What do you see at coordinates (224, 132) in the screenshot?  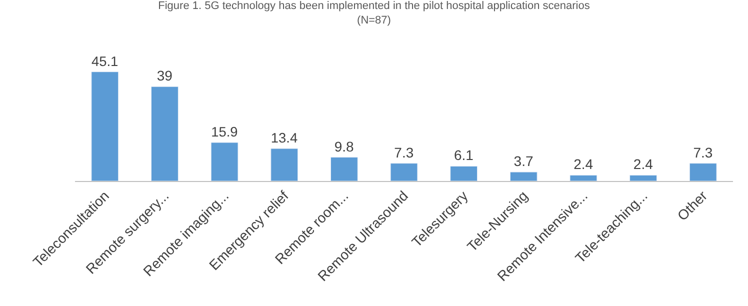 I see `data-label: 15.9` at bounding box center [224, 132].